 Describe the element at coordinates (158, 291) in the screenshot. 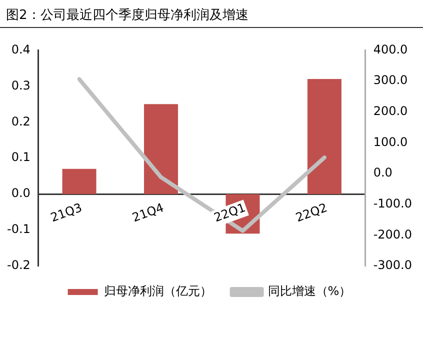

I see `legend-label: 归母净利润（亿元）` at that location.